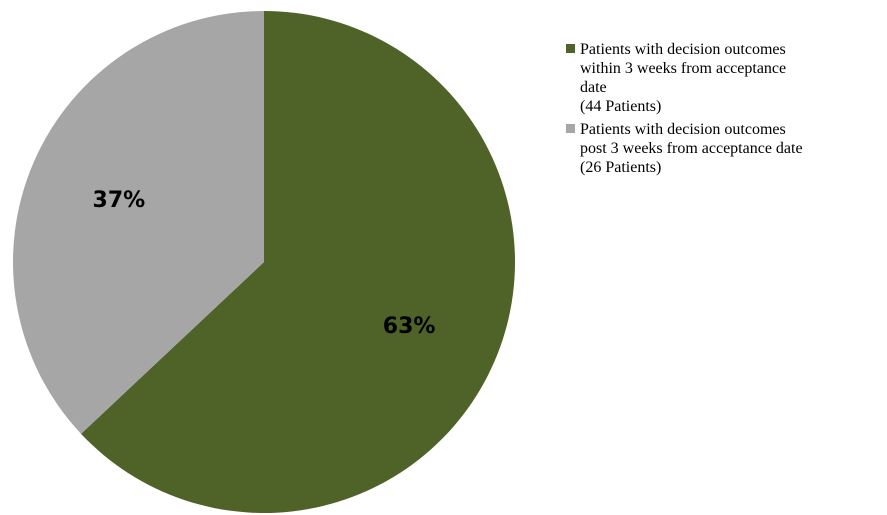 This screenshot has height=515, width=887. What do you see at coordinates (593, 87) in the screenshot?
I see `legend-label-line: date` at bounding box center [593, 87].